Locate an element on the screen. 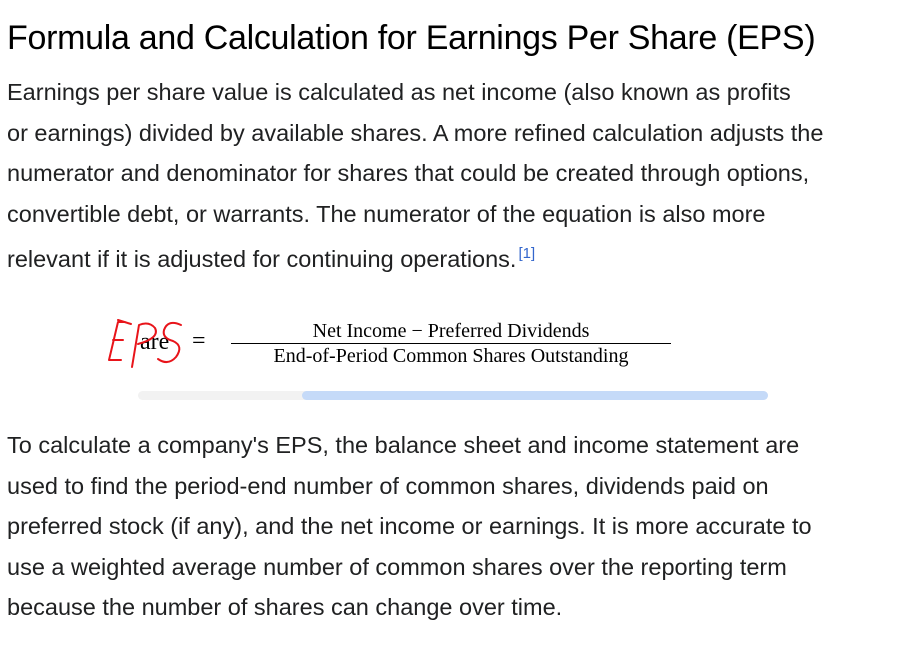 This screenshot has width=899, height=646. citation-link: [1] is located at coordinates (527, 253).